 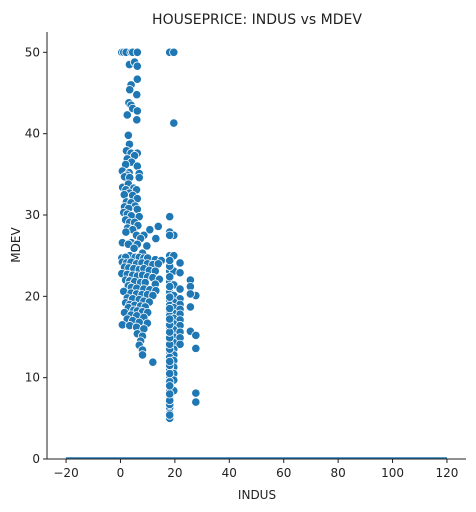 I want to click on x-axis-label: INDUS, so click(x=257, y=495).